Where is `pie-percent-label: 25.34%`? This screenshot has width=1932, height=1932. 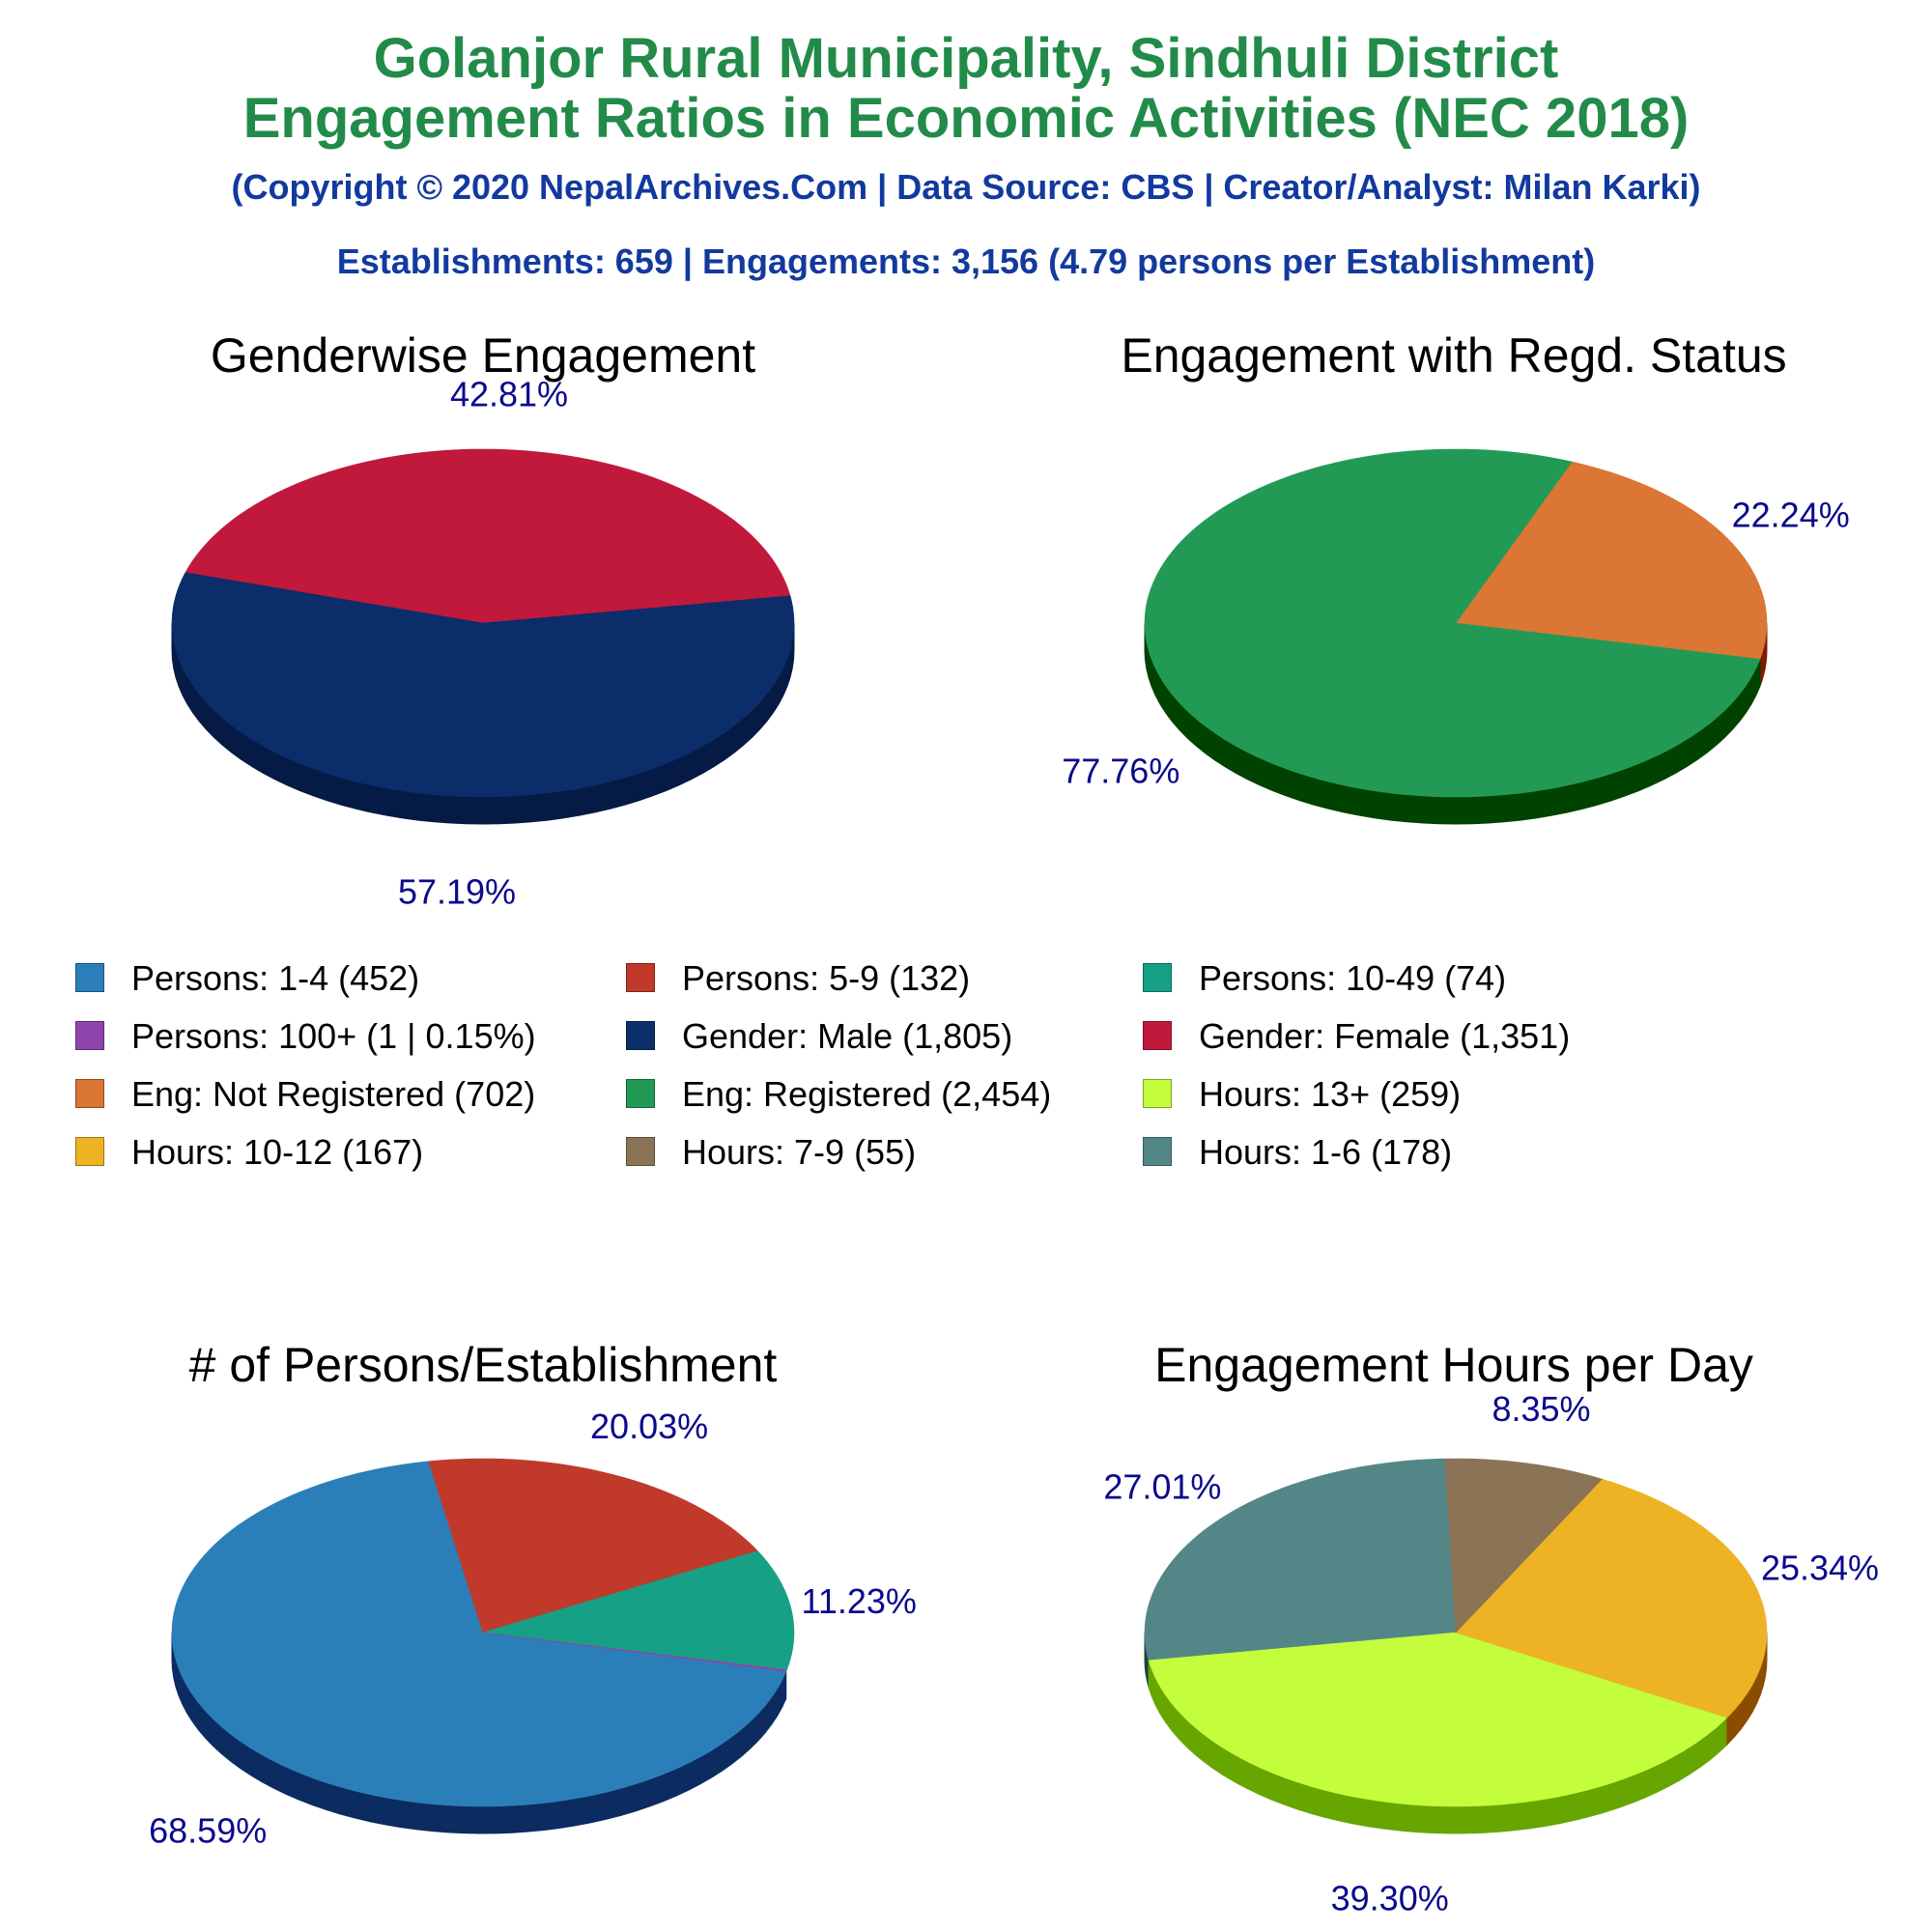
pie-percent-label: 25.34% is located at coordinates (1820, 1567).